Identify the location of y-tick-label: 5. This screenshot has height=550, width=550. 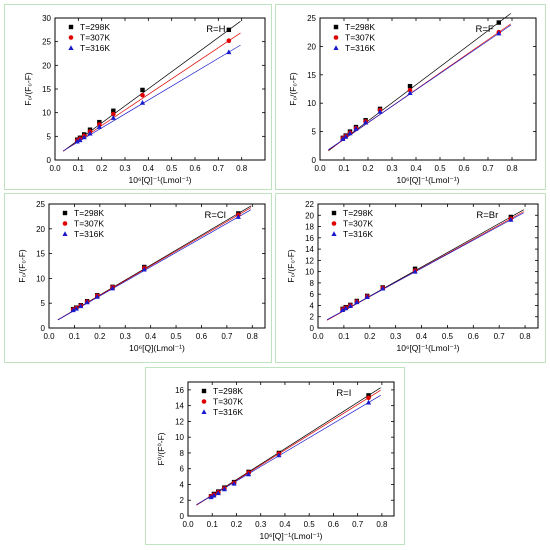
(314, 132).